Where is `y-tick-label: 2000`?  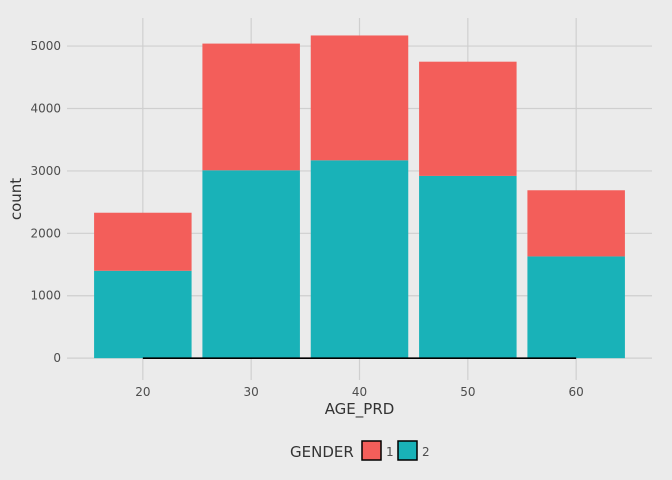 y-tick-label: 2000 is located at coordinates (45, 233).